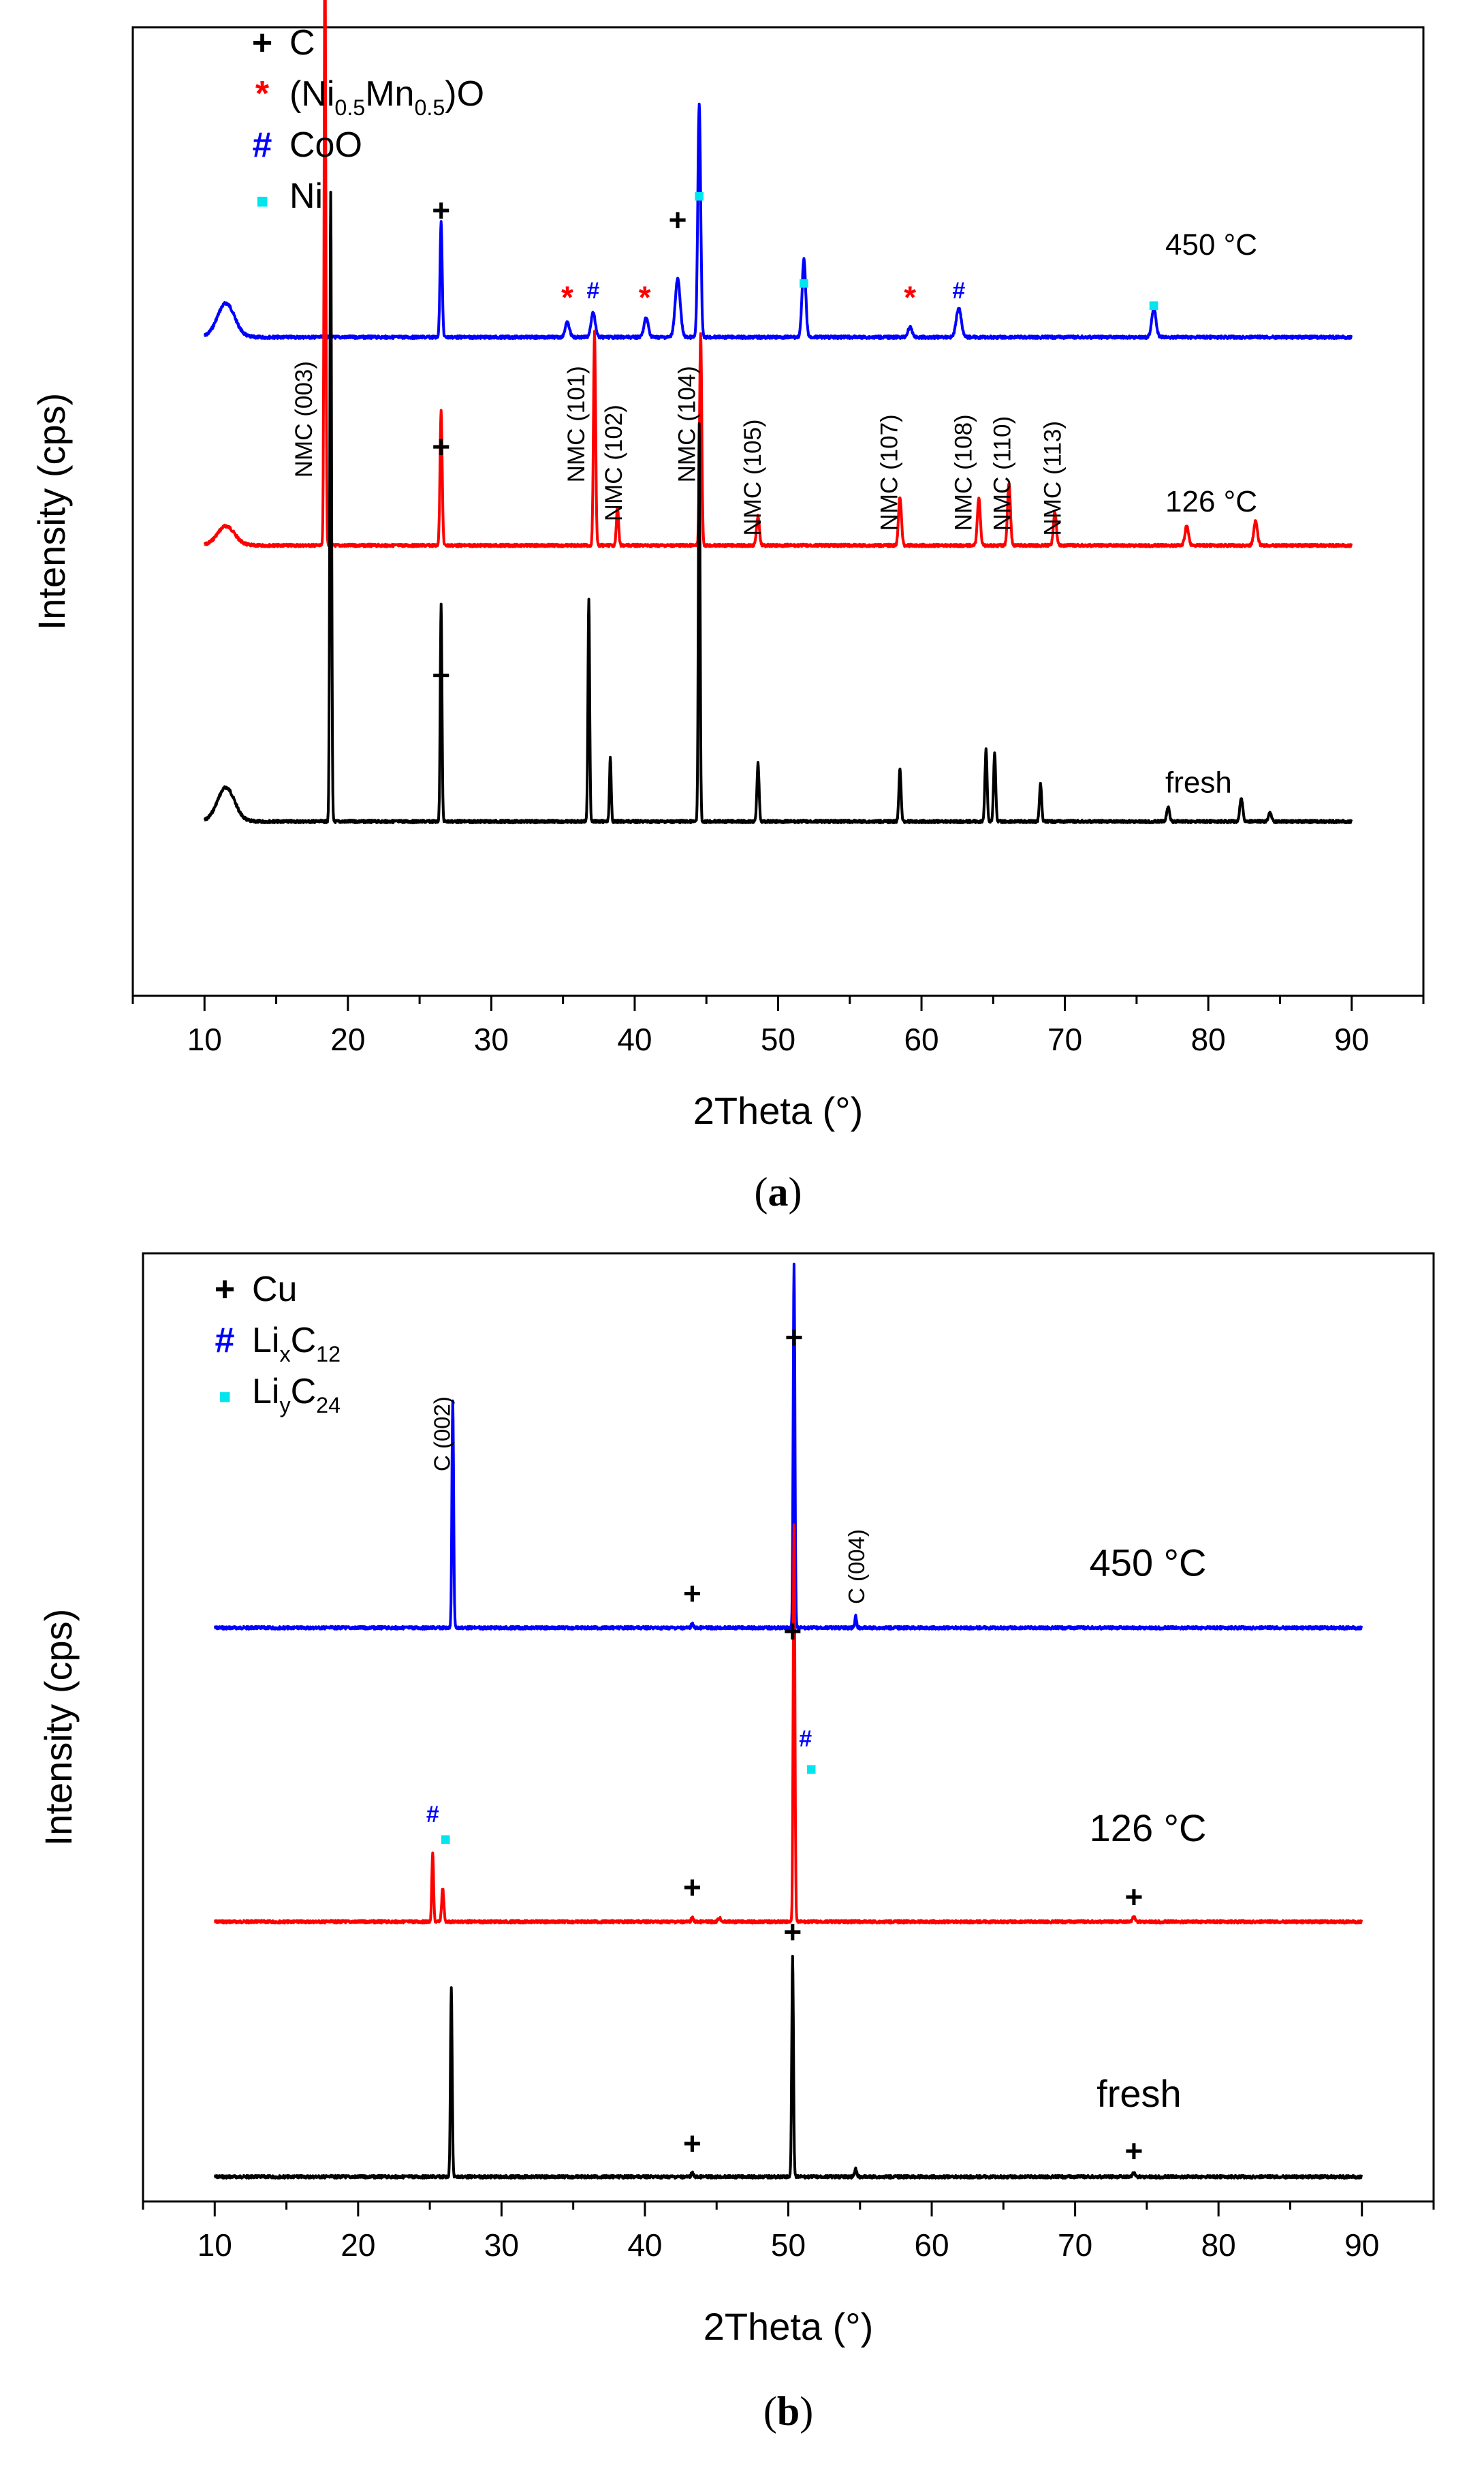  Describe the element at coordinates (304, 419) in the screenshot. I see `peak-label: NMC (003)` at that location.